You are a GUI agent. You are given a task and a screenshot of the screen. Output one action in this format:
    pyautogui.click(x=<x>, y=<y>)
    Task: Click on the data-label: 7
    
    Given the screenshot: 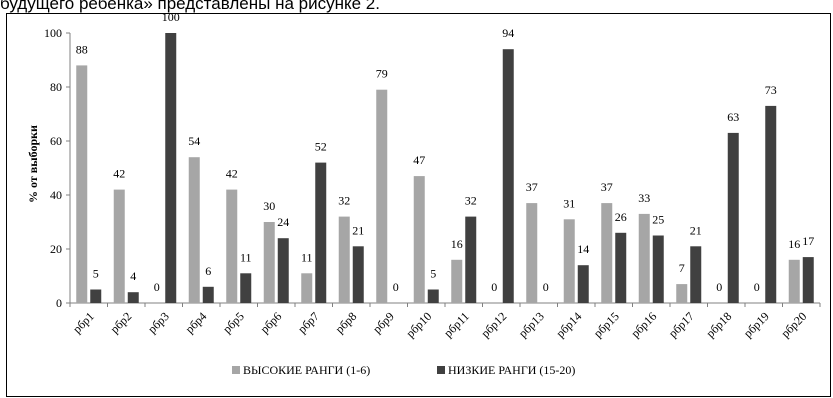 What is the action you would take?
    pyautogui.click(x=682, y=268)
    